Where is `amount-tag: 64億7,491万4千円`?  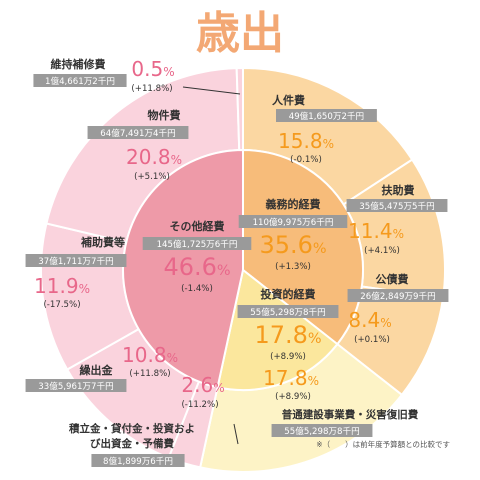 amount-tag: 64億7,491万4千円 is located at coordinates (137, 133).